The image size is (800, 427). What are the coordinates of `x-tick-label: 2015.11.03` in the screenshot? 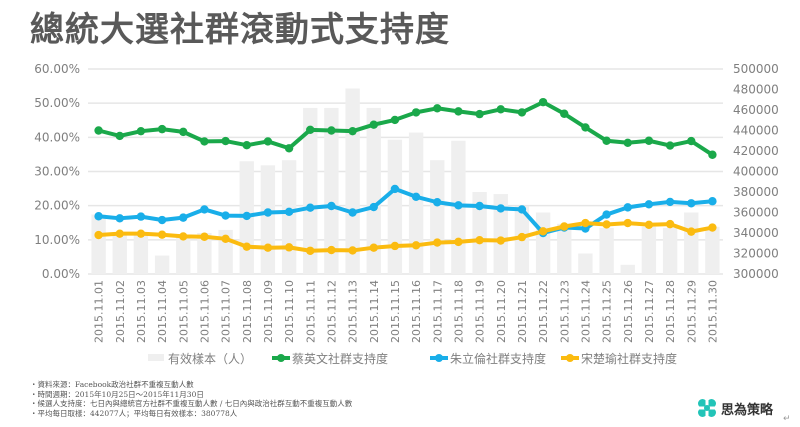 It's located at (141, 311).